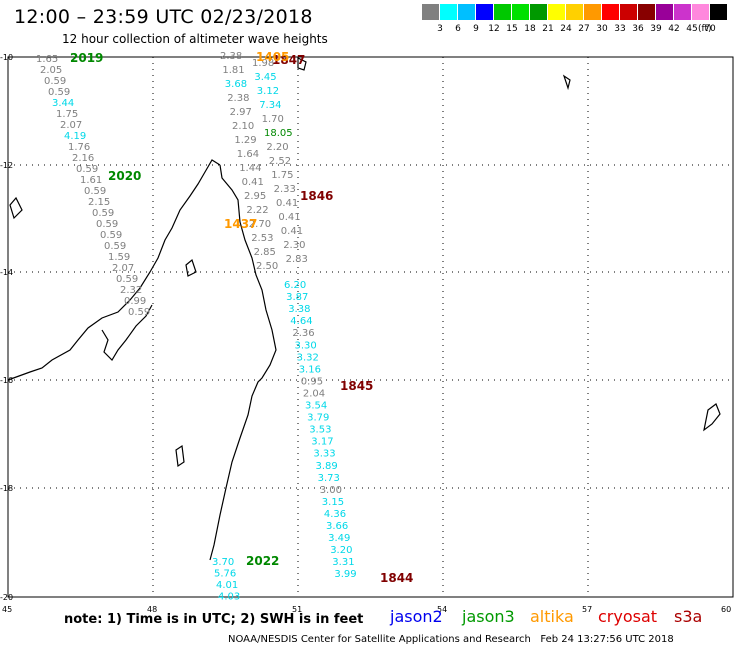  I want to click on swh-value: 1.59, so click(119, 257).